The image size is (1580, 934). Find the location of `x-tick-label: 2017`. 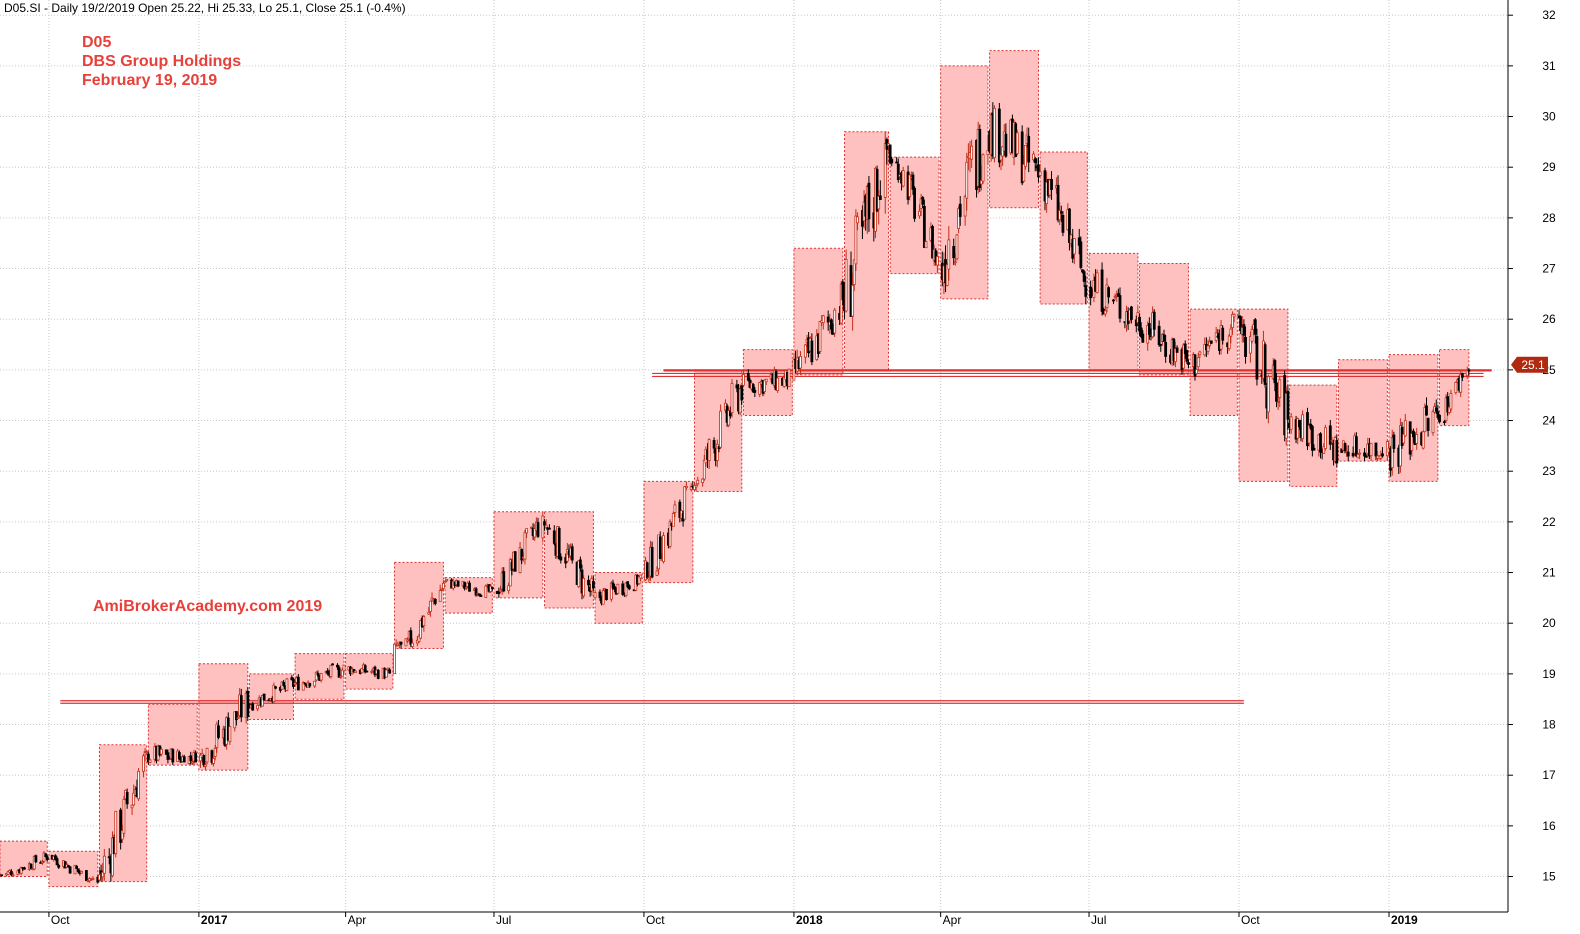

x-tick-label: 2017 is located at coordinates (214, 920).